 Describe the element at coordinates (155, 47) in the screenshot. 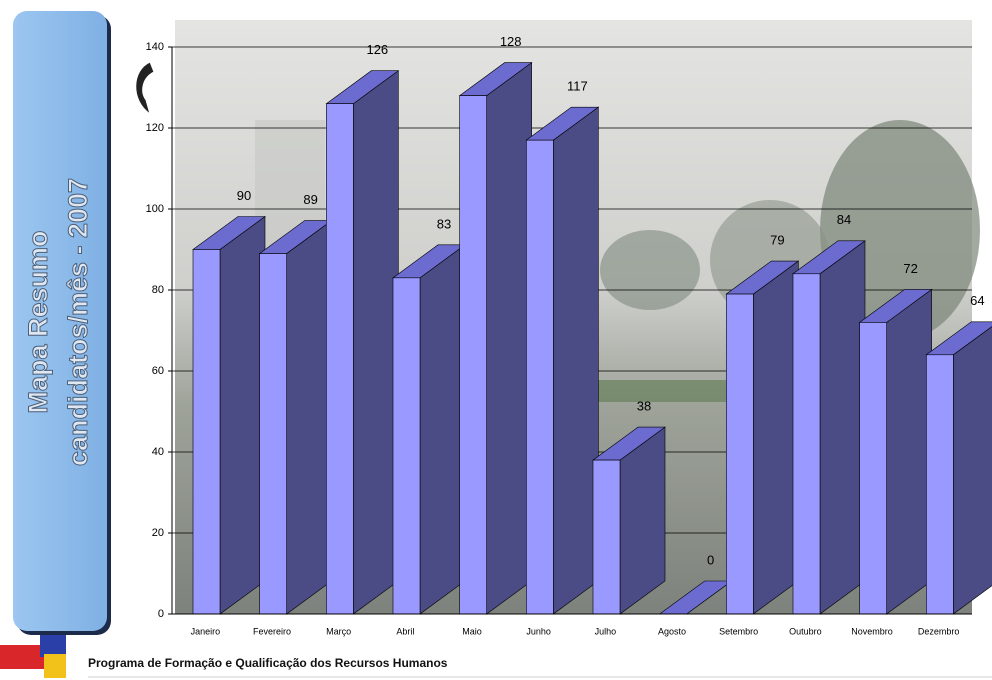

I see `y-tick-label: 140` at that location.